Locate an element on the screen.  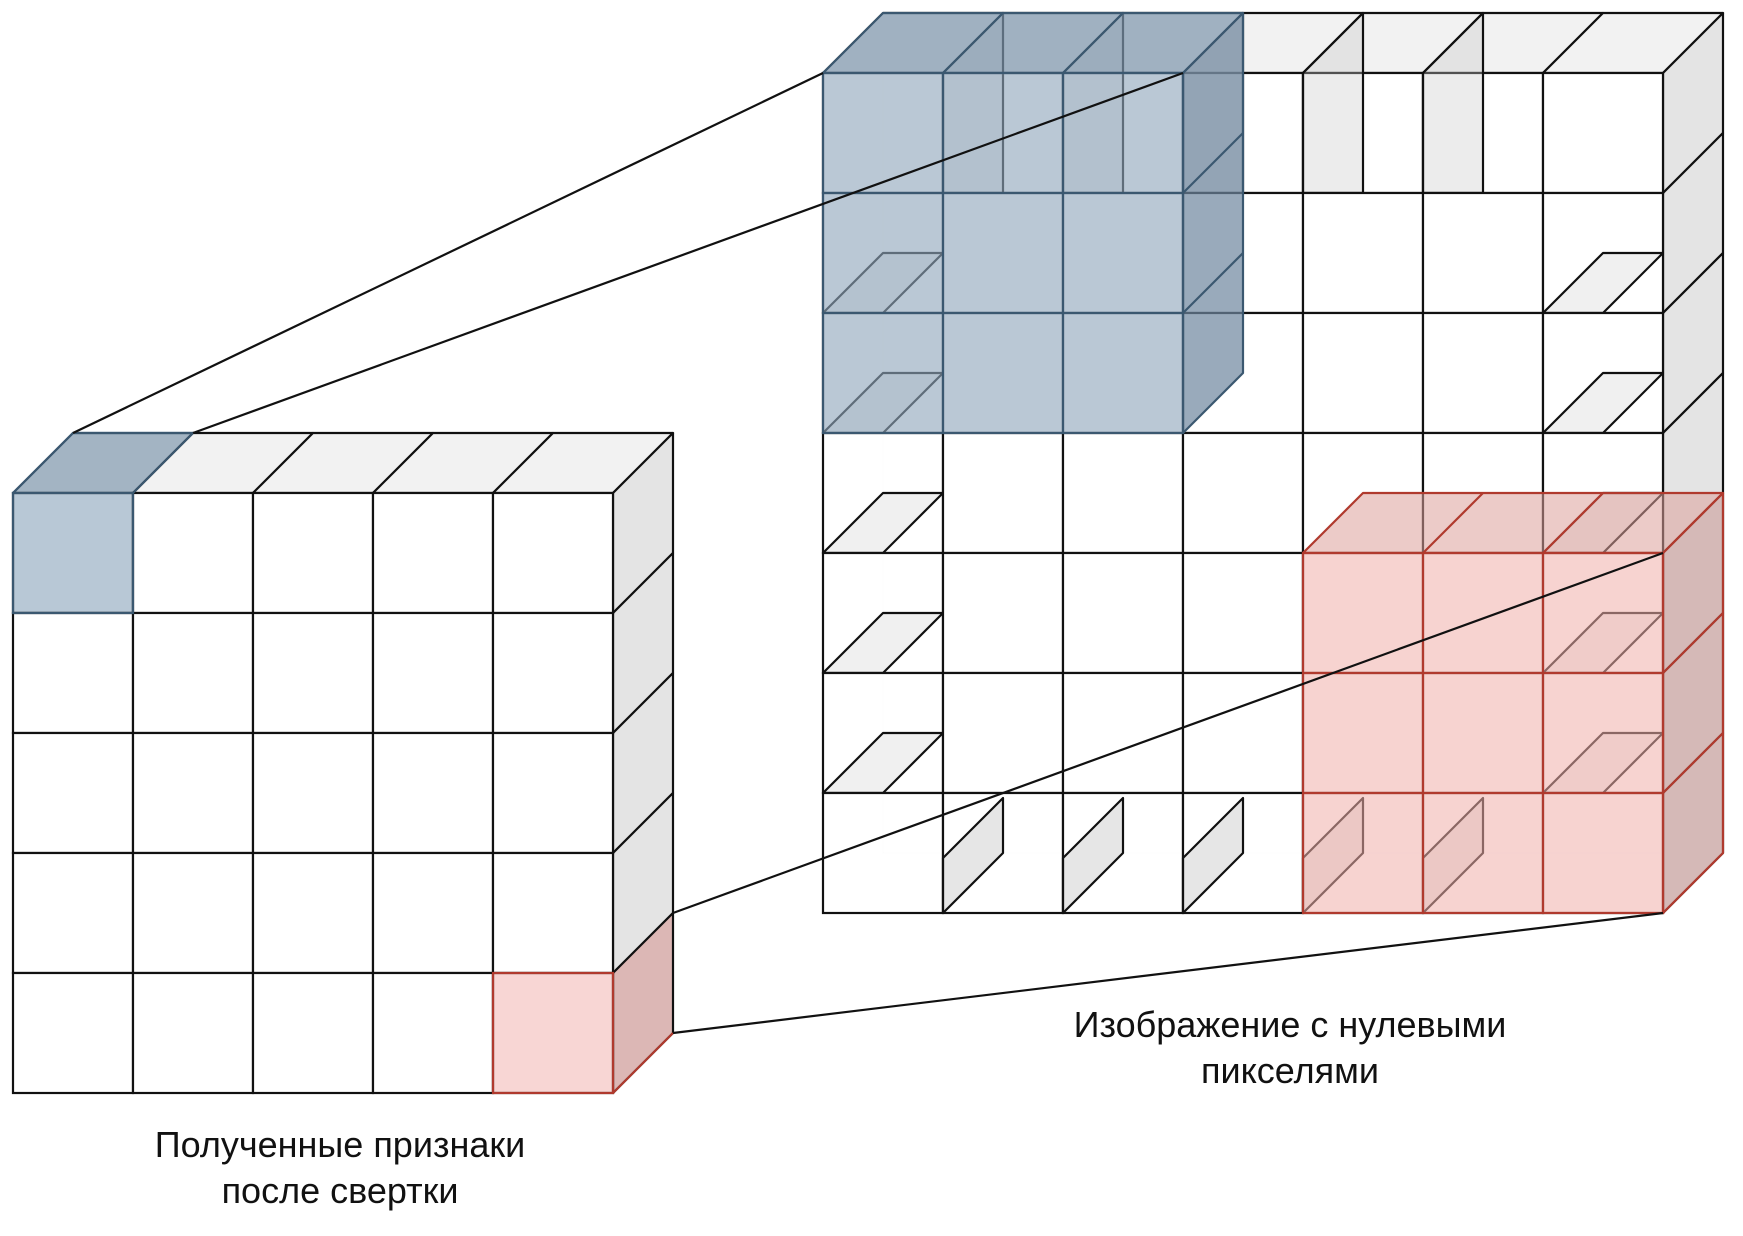
output-caption-line2: после свертки is located at coordinates (340, 1190).